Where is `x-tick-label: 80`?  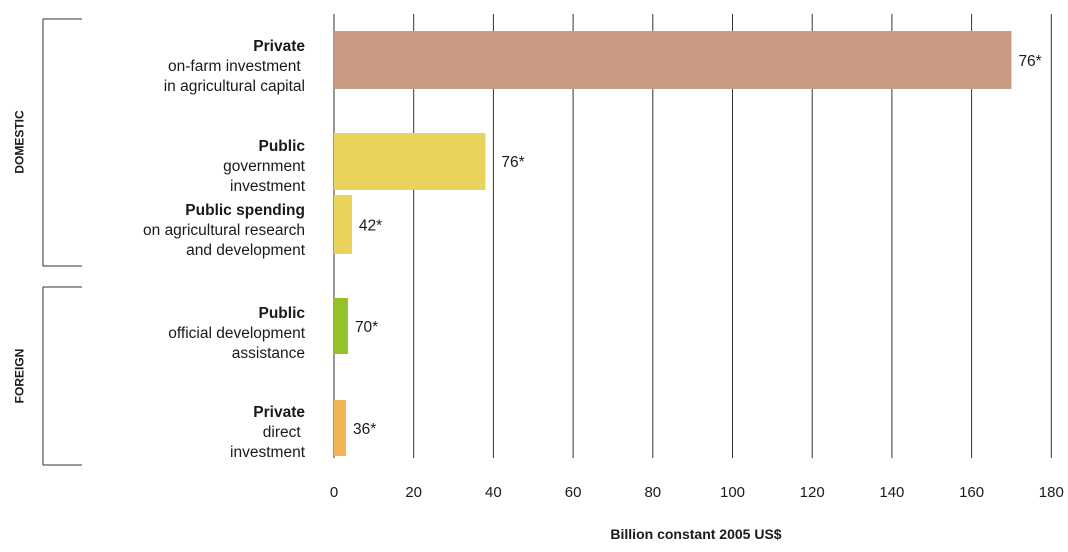 x-tick-label: 80 is located at coordinates (652, 492).